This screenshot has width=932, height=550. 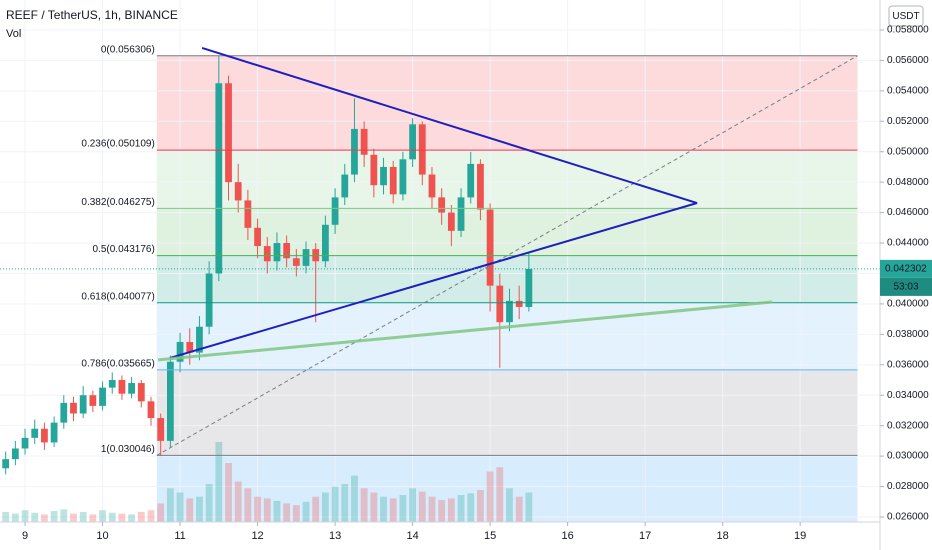 I want to click on x-tick-label: 9, so click(x=25, y=536).